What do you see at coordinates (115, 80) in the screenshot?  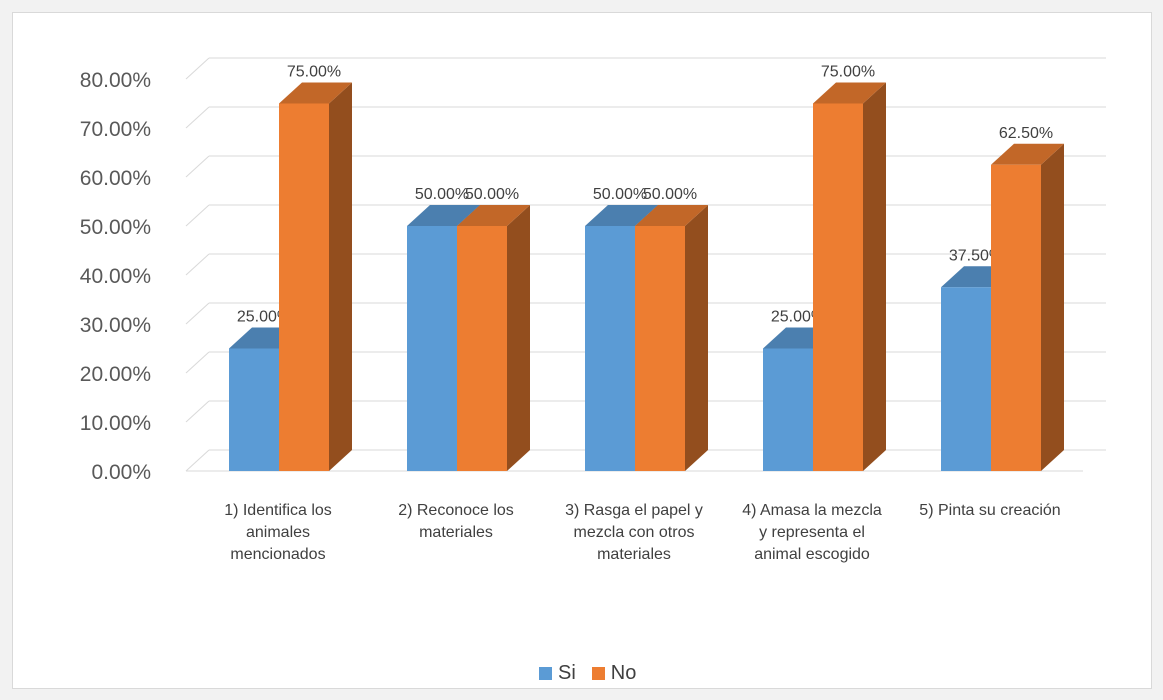 I see `y-tick-label-8: 80.00%` at bounding box center [115, 80].